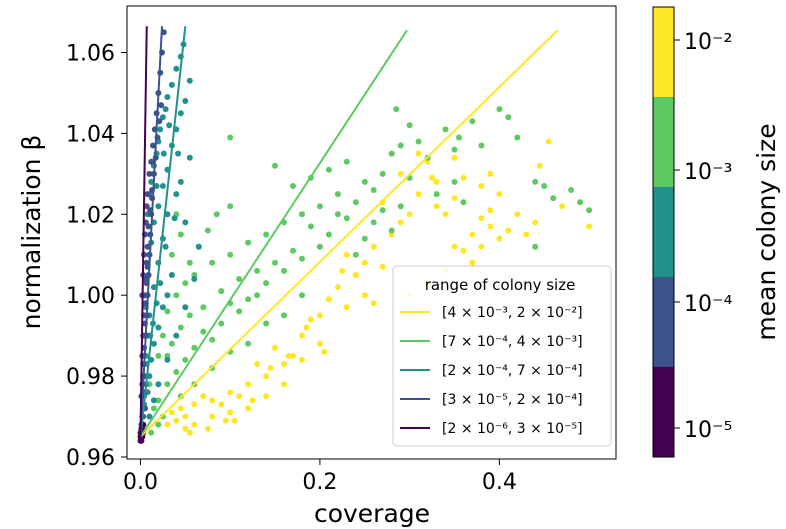 The image size is (786, 529). Describe the element at coordinates (708, 42) in the screenshot. I see `colorbar-tick-label: 10⁻²` at that location.